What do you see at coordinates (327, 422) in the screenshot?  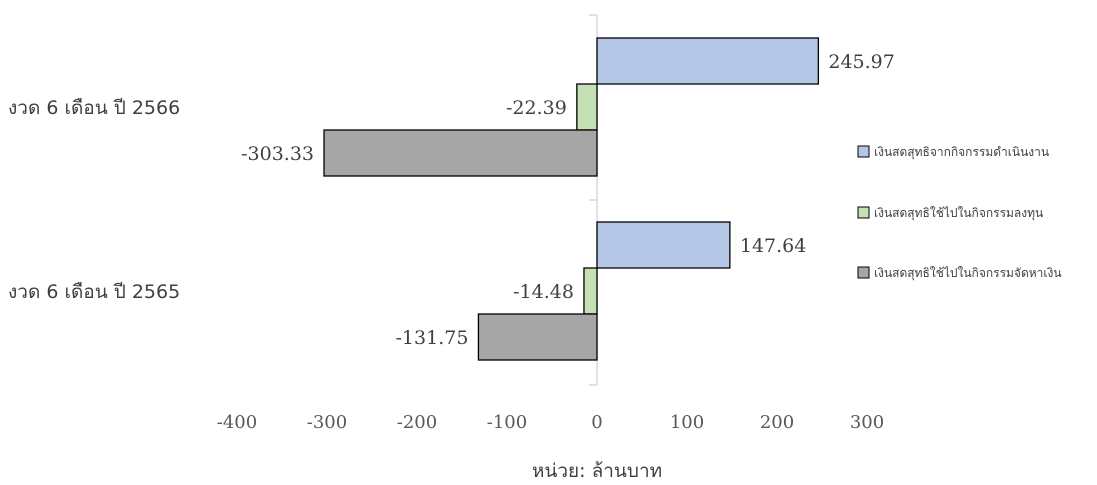 I see `x-tick-label: -300` at bounding box center [327, 422].